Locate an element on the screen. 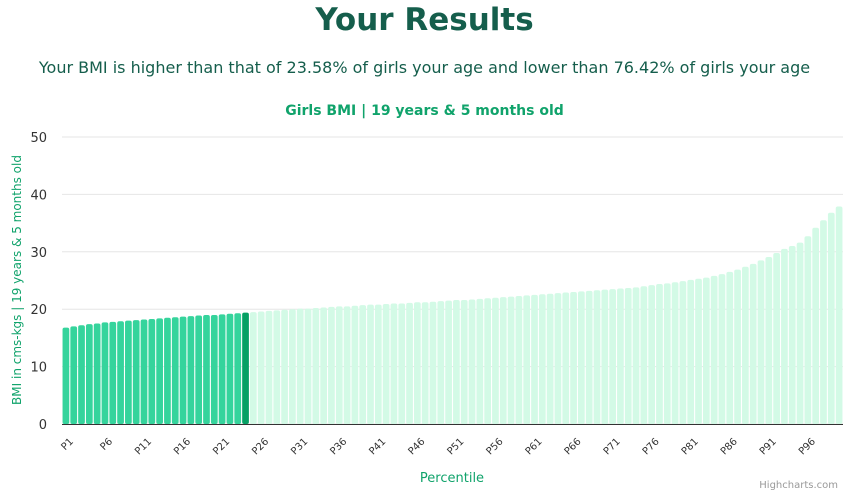  bar-p3 is located at coordinates (81, 374).